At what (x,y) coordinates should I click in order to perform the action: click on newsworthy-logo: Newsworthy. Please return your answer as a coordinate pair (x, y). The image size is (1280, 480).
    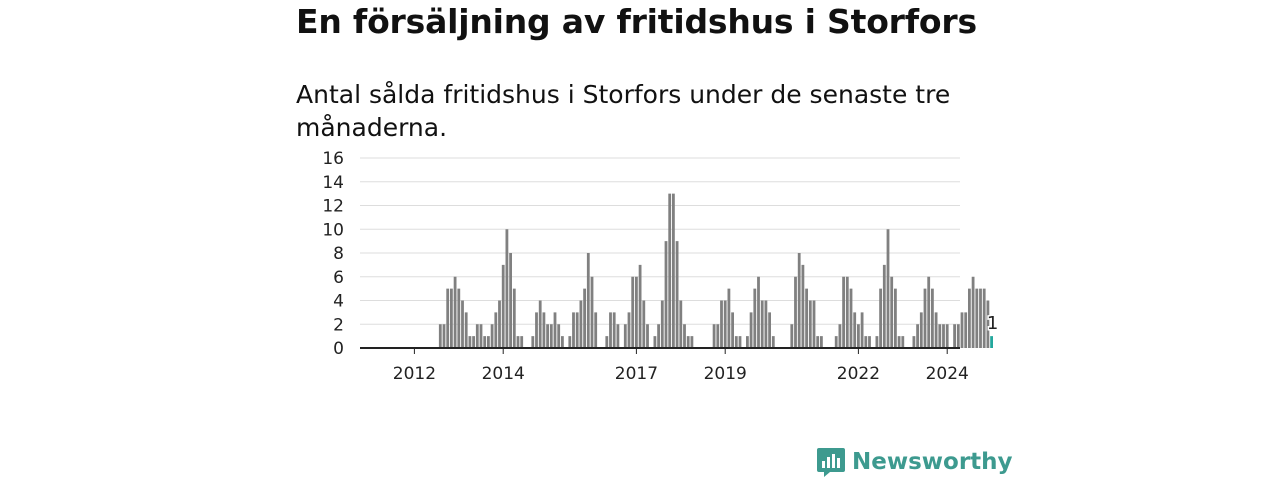
    Looking at the image, I should click on (914, 462).